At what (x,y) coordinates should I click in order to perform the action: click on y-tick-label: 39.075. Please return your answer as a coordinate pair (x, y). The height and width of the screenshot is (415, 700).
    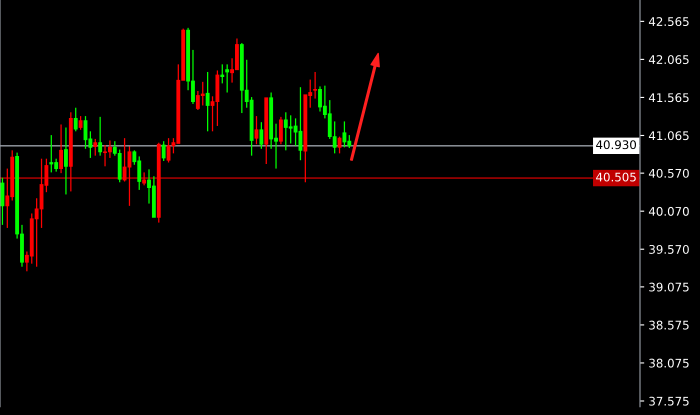
    Looking at the image, I should click on (669, 287).